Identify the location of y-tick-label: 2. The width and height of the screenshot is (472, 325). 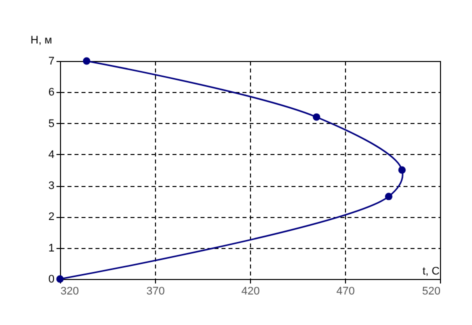
(51, 217).